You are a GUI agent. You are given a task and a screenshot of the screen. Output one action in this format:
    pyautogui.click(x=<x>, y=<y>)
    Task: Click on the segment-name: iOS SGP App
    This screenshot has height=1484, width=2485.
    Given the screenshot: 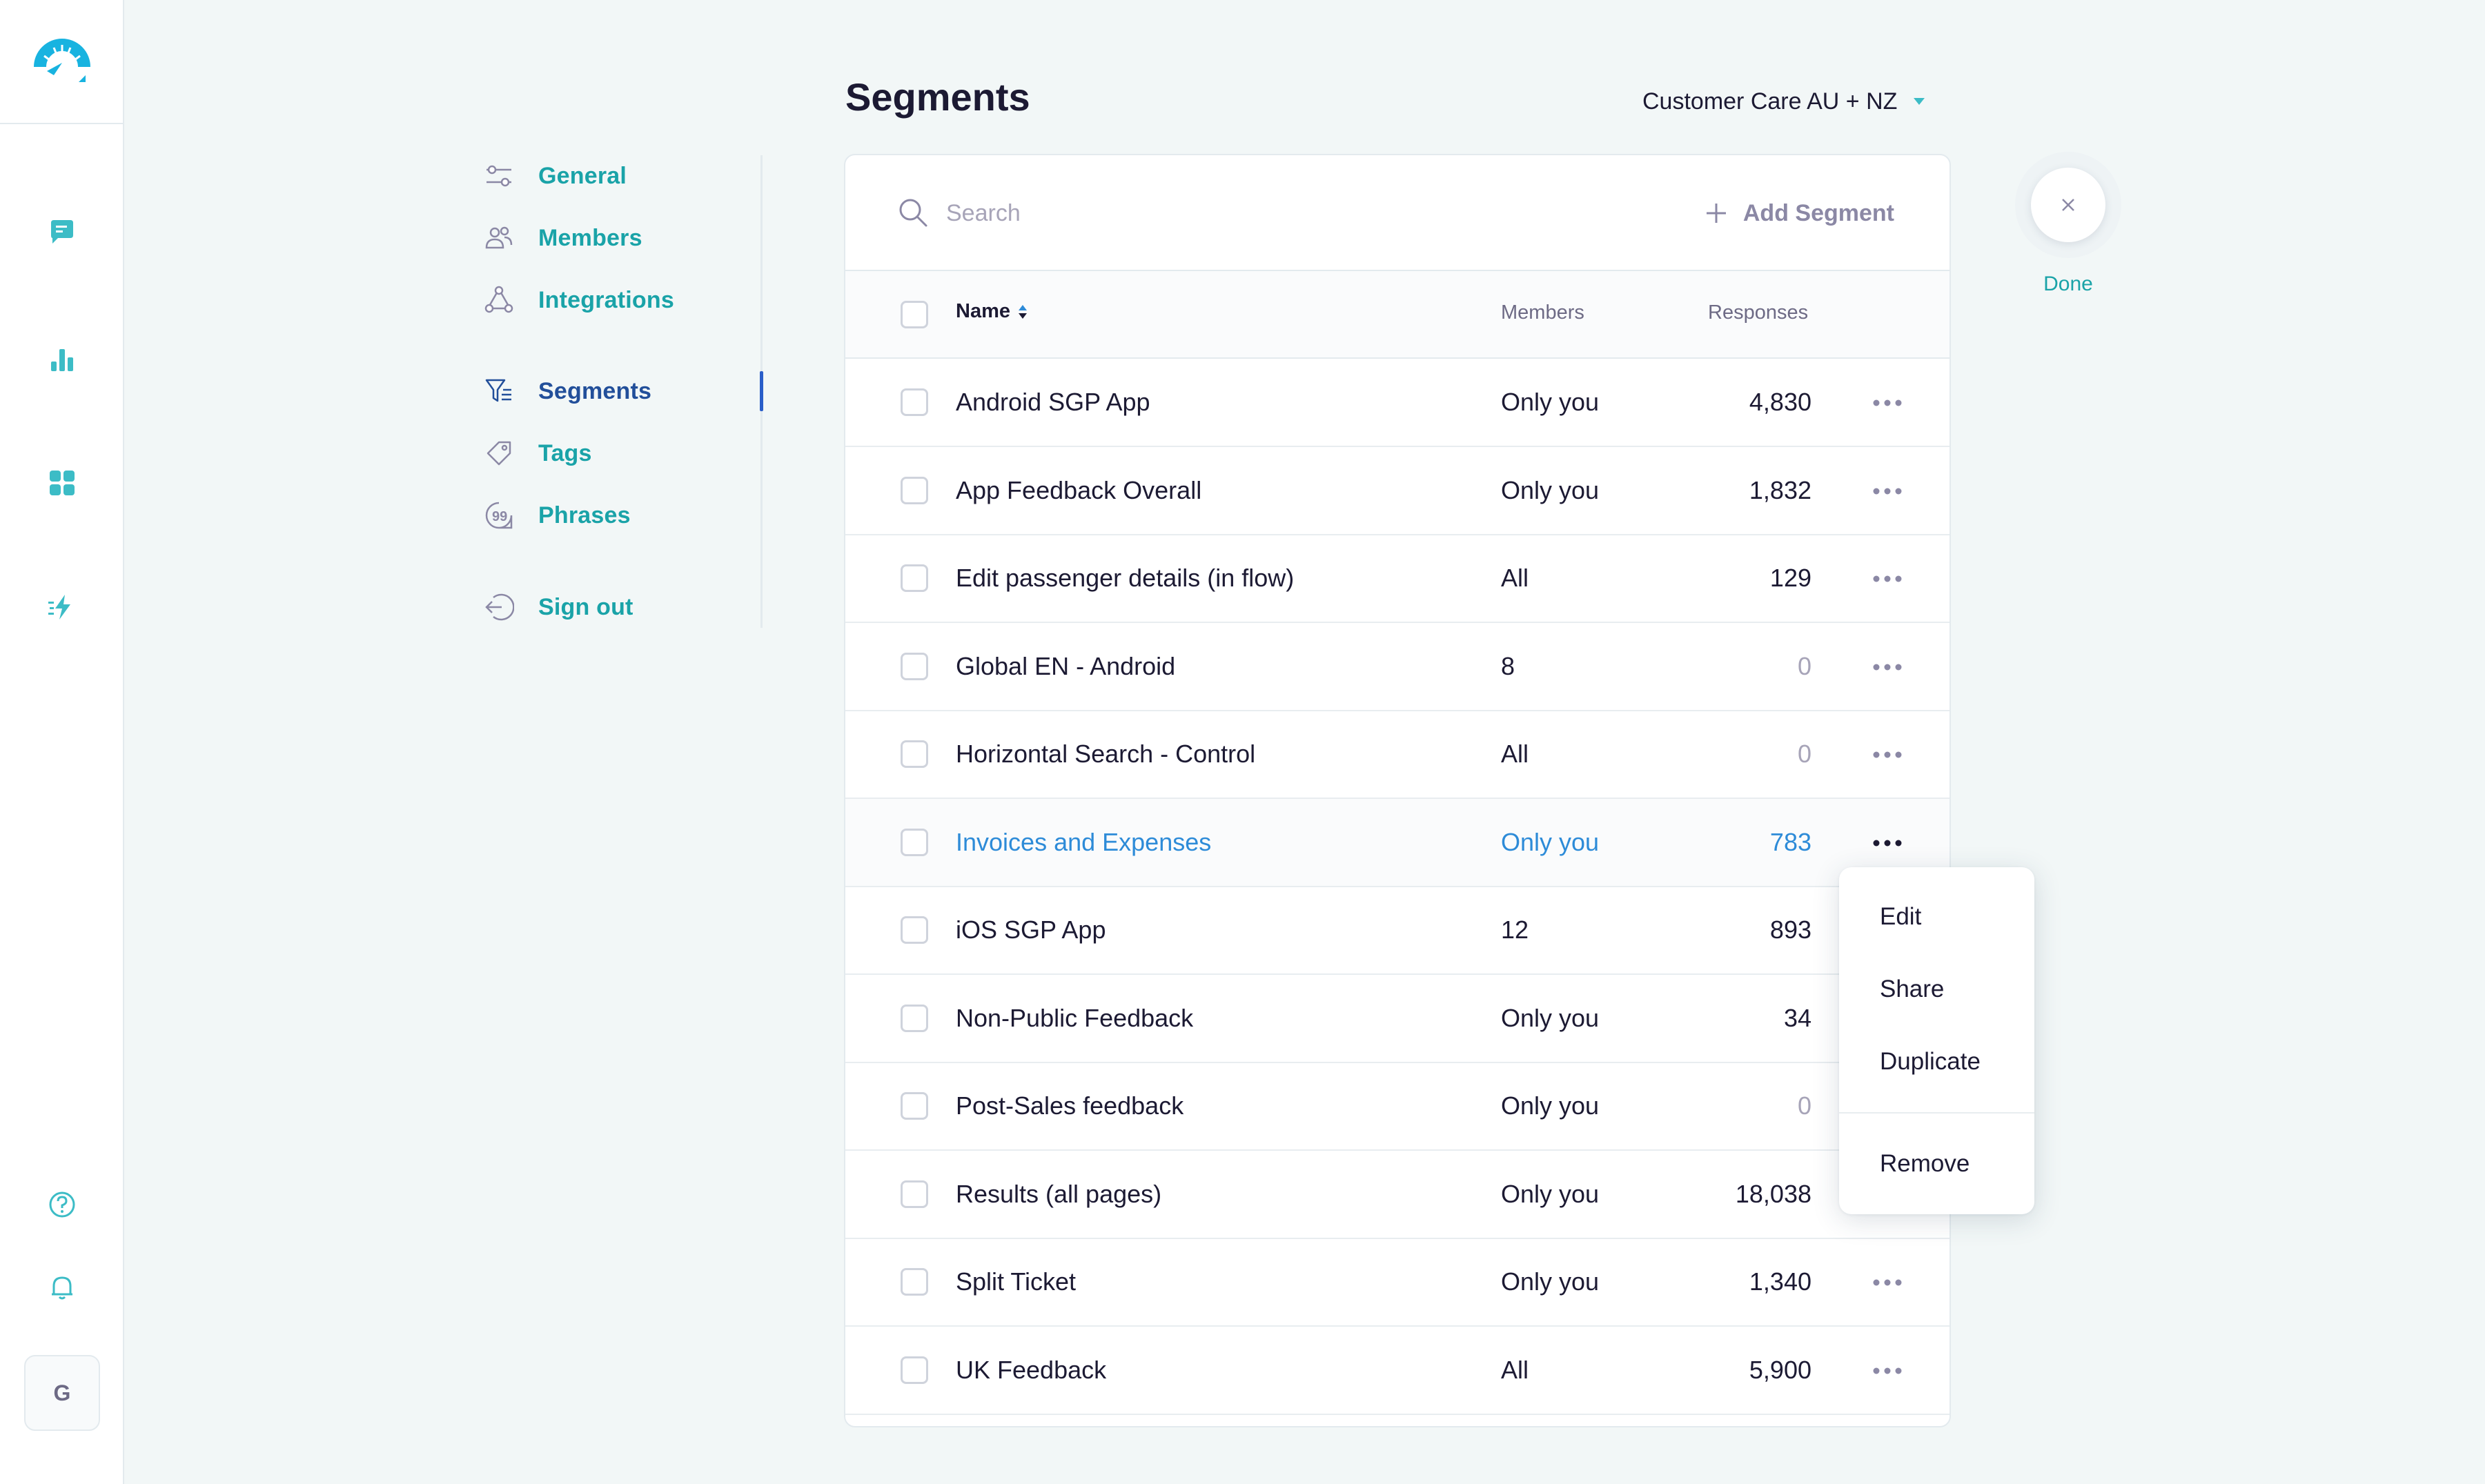 What is the action you would take?
    pyautogui.click(x=1031, y=930)
    